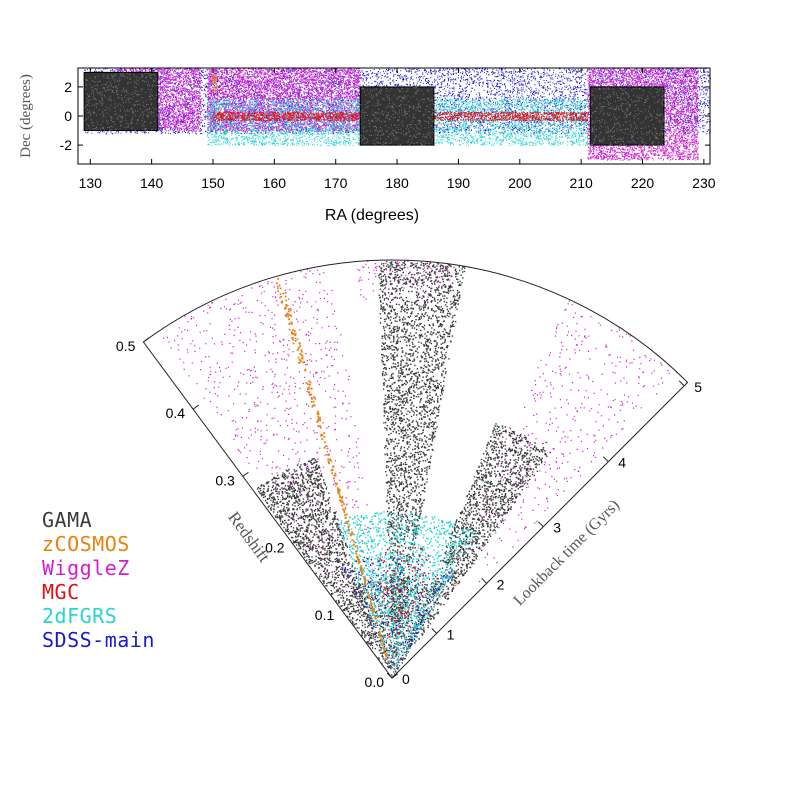  I want to click on cone-gama-center, so click(422, 463).